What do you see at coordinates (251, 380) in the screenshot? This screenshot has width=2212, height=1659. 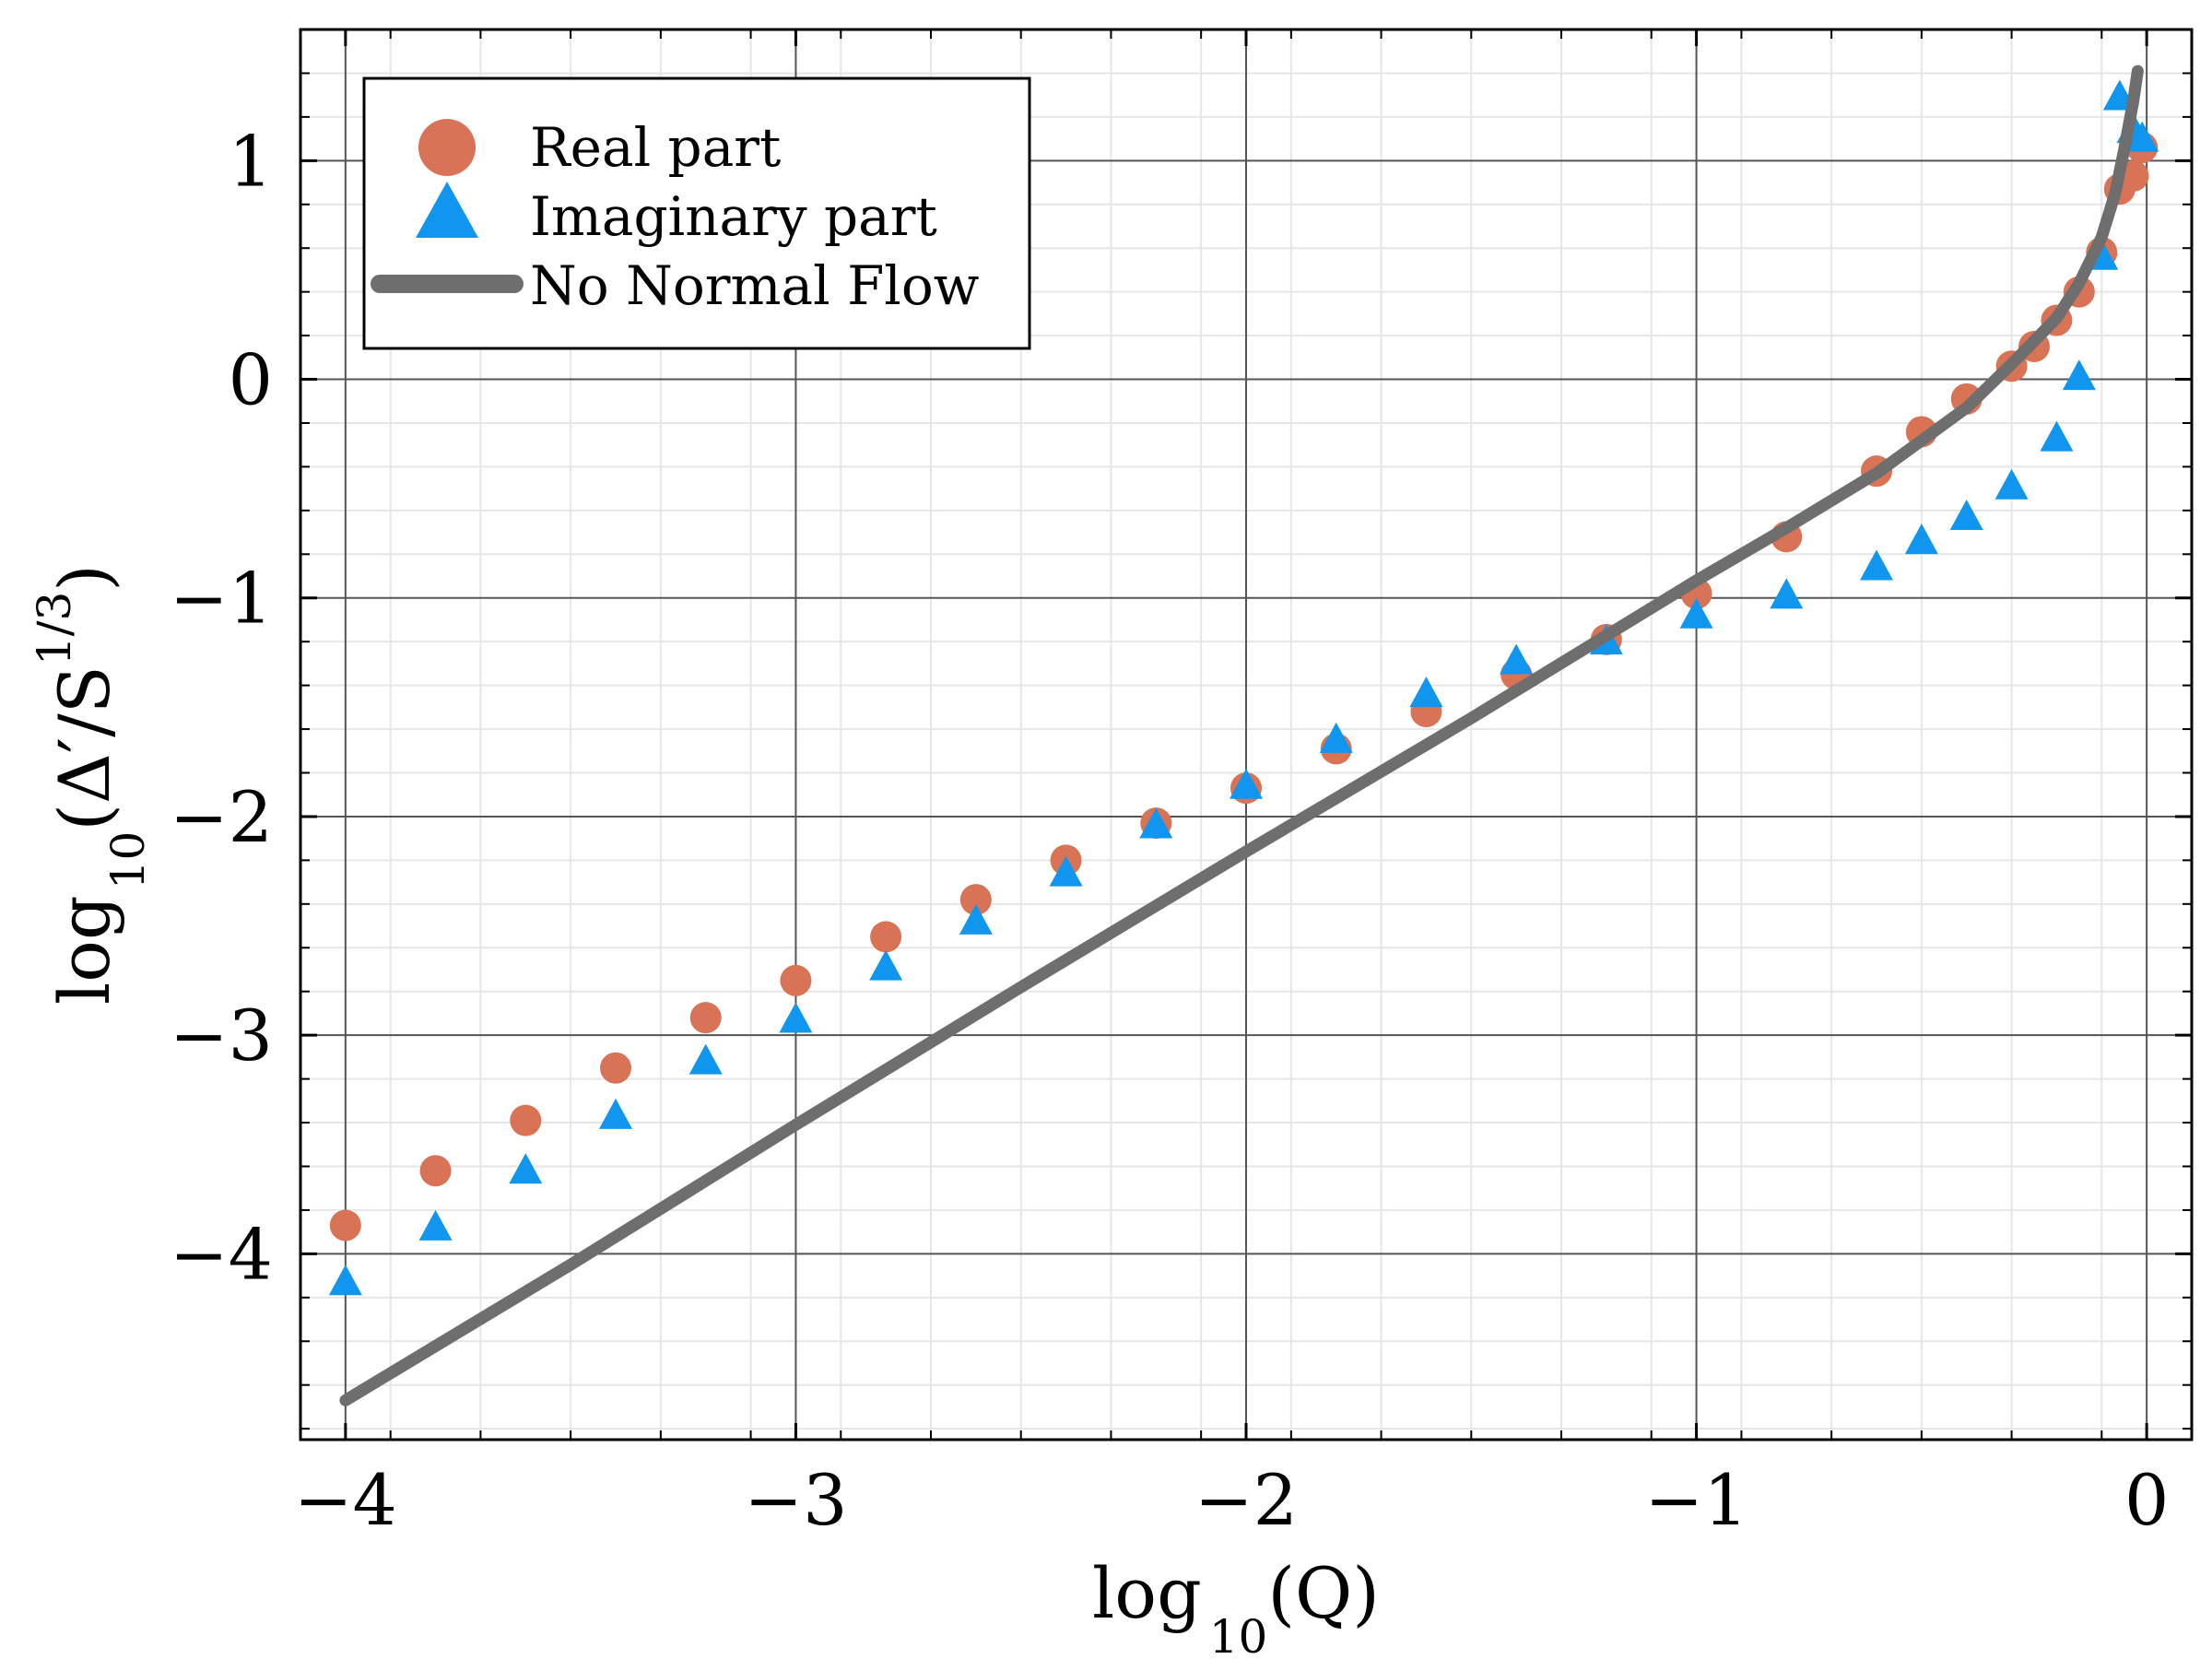 I see `y-tick-label: 0` at bounding box center [251, 380].